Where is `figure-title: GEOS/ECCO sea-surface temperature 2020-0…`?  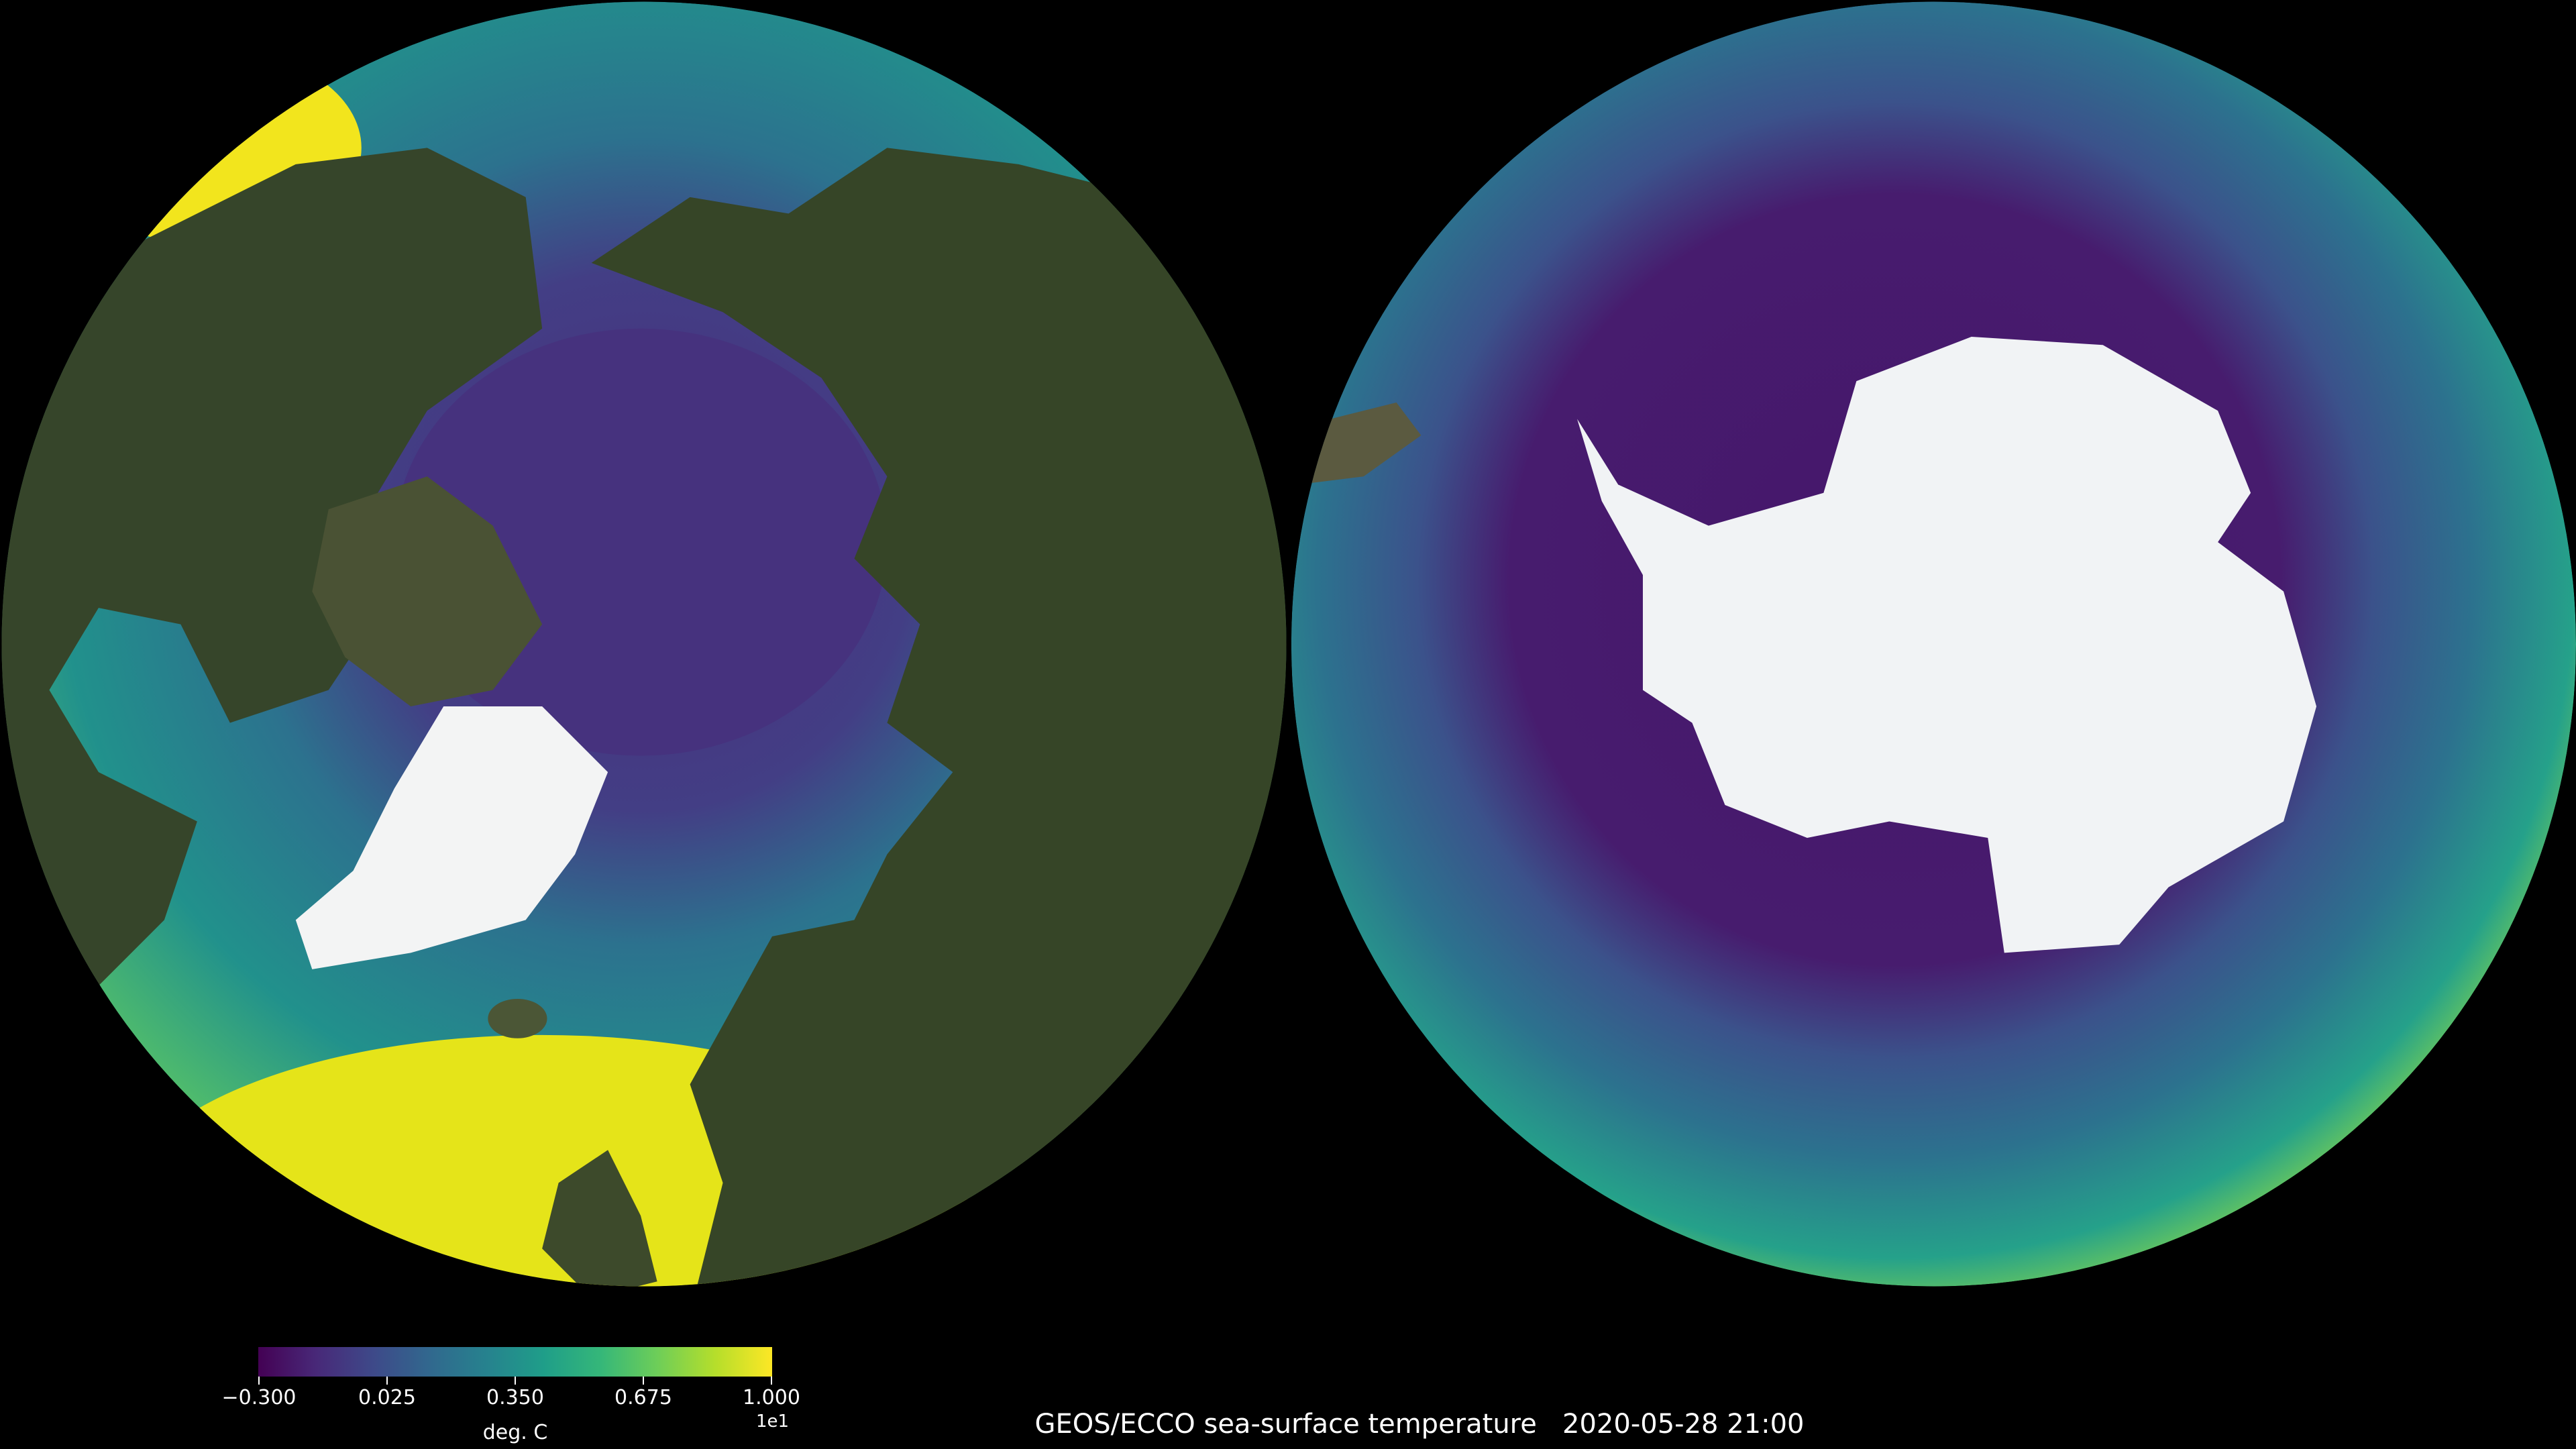
figure-title: GEOS/ECCO sea-surface temperature 2020-0… is located at coordinates (1420, 1424).